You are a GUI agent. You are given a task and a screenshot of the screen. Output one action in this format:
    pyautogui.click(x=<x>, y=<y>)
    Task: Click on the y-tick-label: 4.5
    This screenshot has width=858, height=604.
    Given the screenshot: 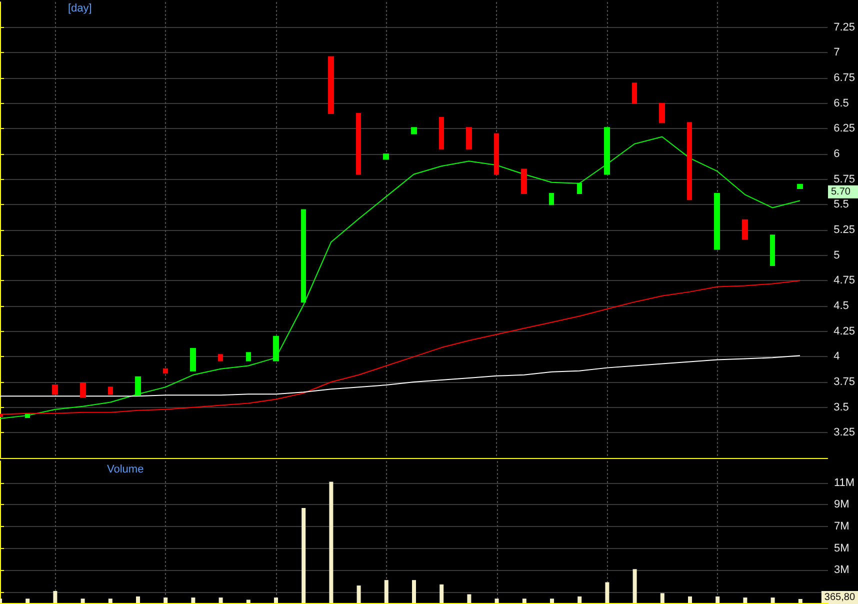 What is the action you would take?
    pyautogui.click(x=841, y=306)
    